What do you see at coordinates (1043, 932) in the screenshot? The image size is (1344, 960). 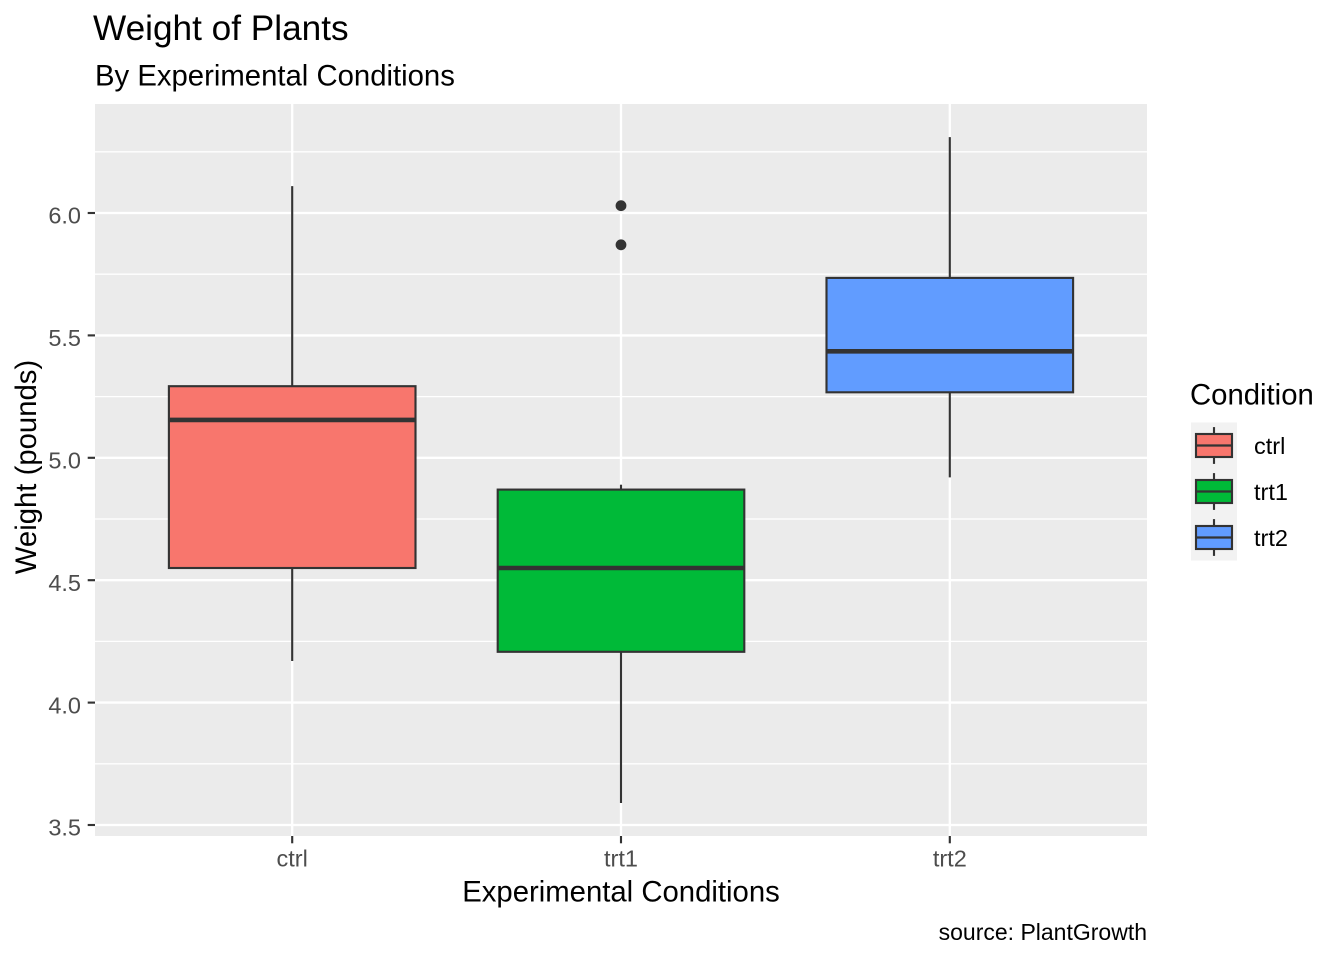 I see `svg-text: source: PlantGrowth` at bounding box center [1043, 932].